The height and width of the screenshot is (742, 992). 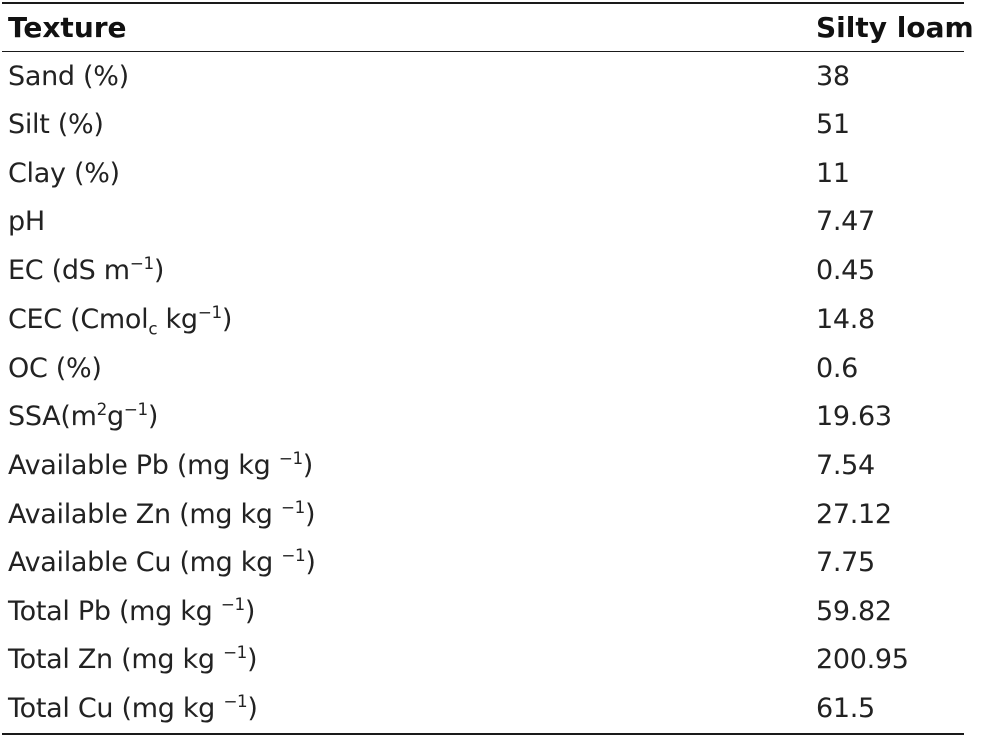 What do you see at coordinates (496, 125) in the screenshot?
I see `table-row: Silt (%) 51` at bounding box center [496, 125].